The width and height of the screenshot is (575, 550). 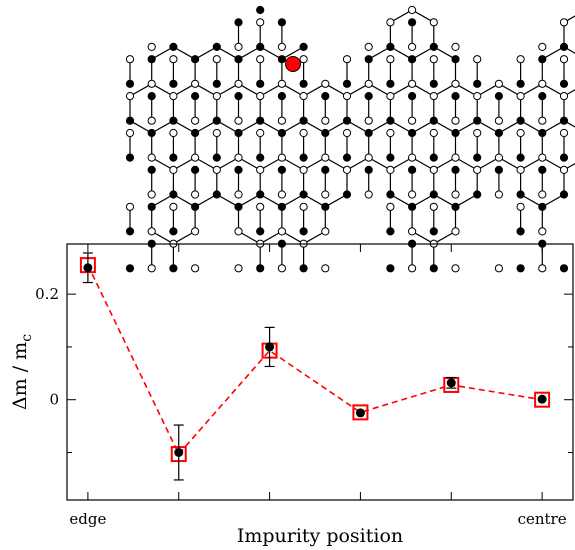 What do you see at coordinates (542, 399) in the screenshot?
I see `model-point` at bounding box center [542, 399].